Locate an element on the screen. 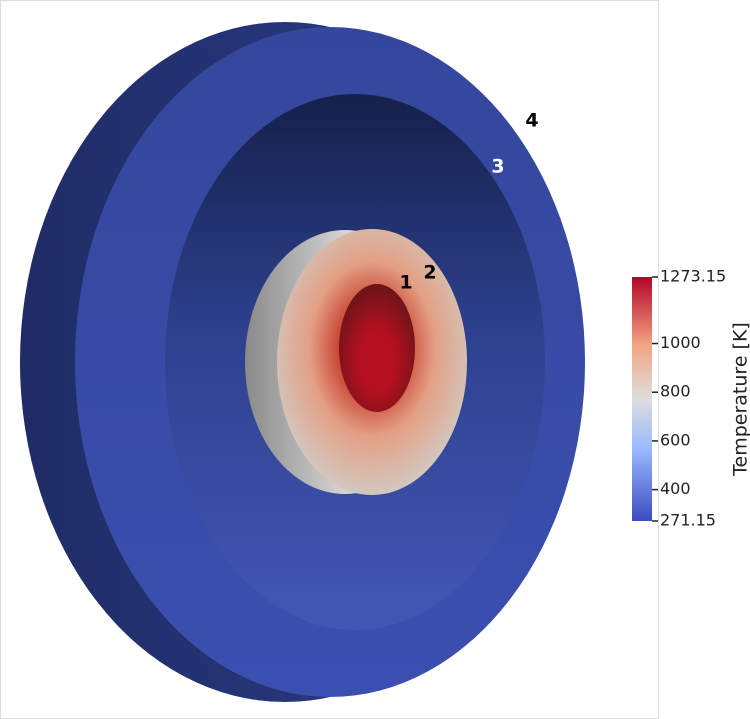  region-label: 2 is located at coordinates (429, 273).